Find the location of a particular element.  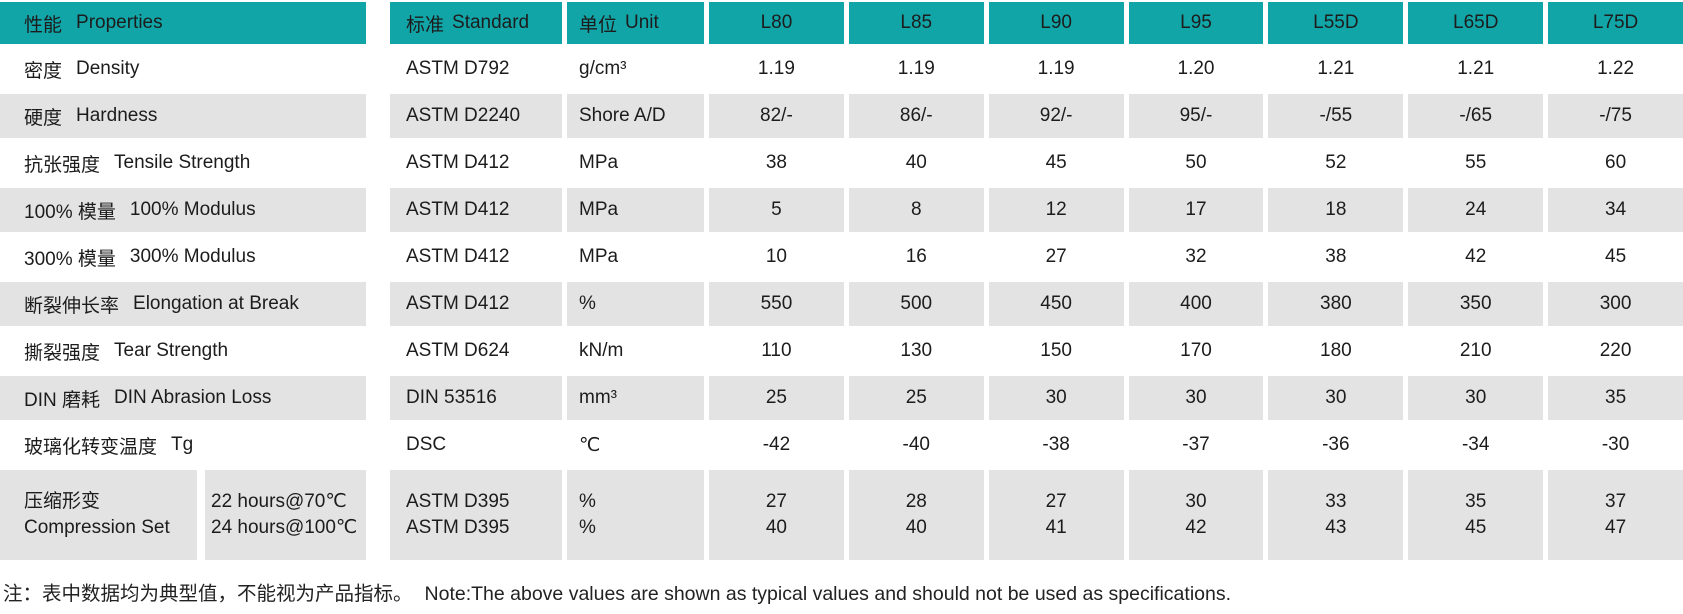

value-cell: 24 is located at coordinates (1476, 210).